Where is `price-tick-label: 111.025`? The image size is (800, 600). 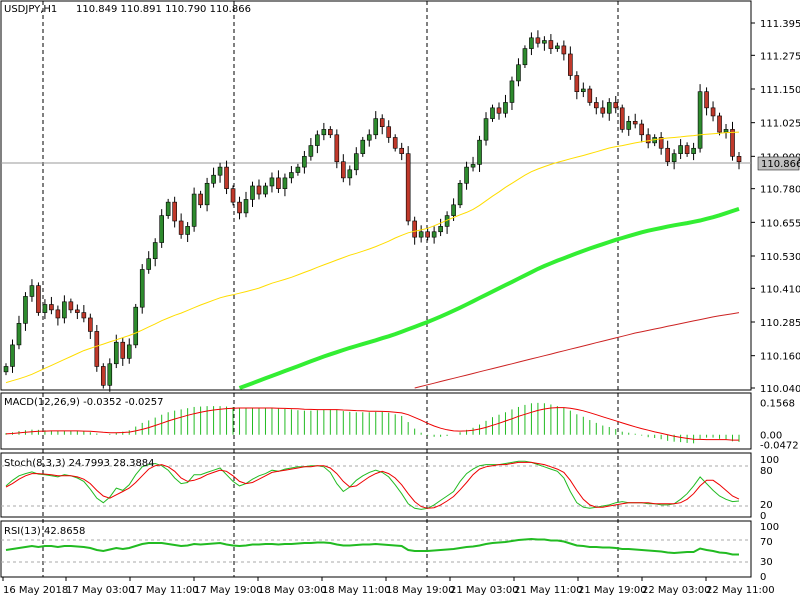 price-tick-label: 111.025 is located at coordinates (780, 124).